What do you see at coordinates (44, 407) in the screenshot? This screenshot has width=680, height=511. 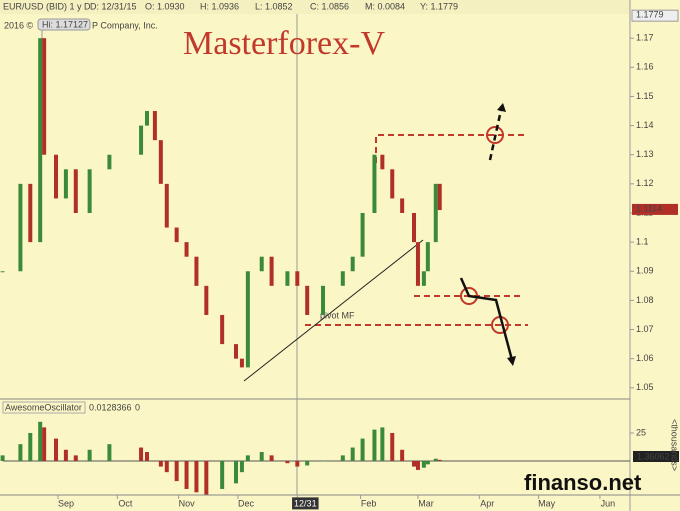 I see `indicator-box` at bounding box center [44, 407].